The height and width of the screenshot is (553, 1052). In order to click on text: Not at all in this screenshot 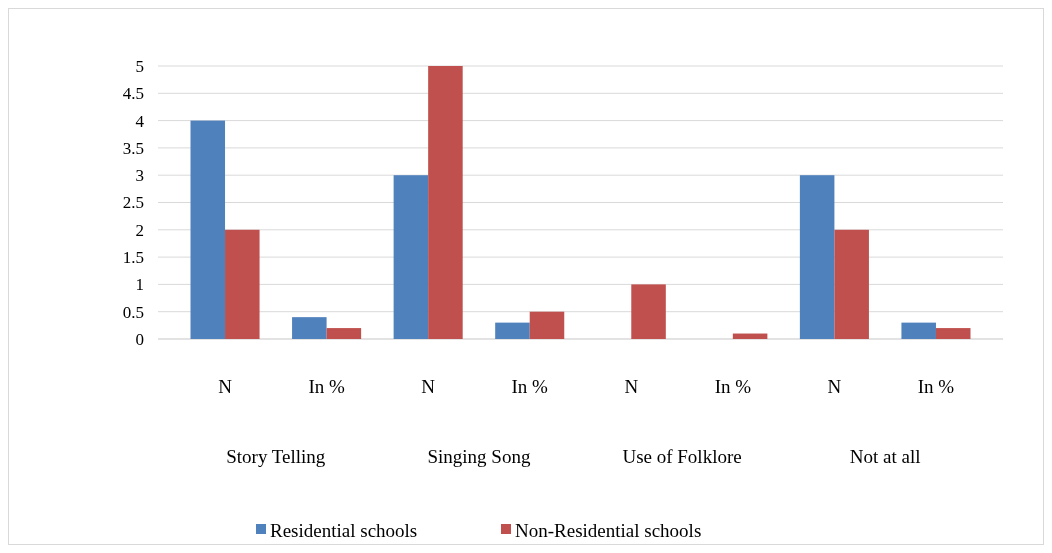, I will do `click(885, 456)`.